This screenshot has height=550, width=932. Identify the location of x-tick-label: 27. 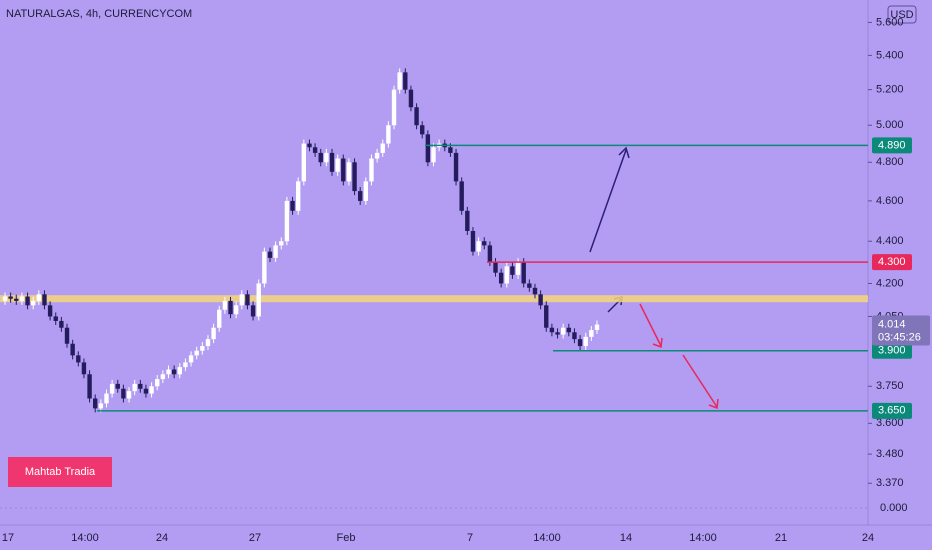
(255, 538).